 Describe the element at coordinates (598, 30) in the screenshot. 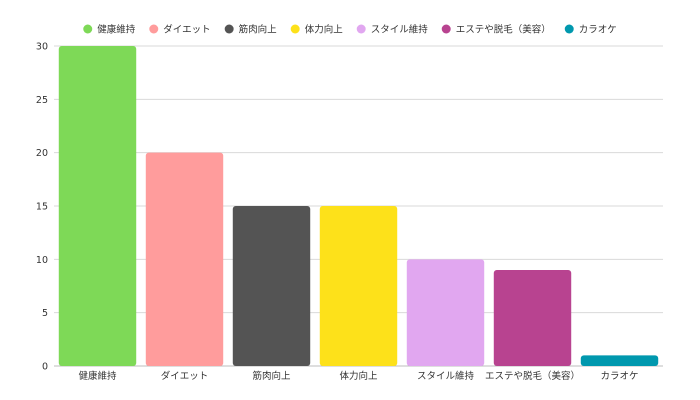

I see `legend-label: カラオケ` at that location.